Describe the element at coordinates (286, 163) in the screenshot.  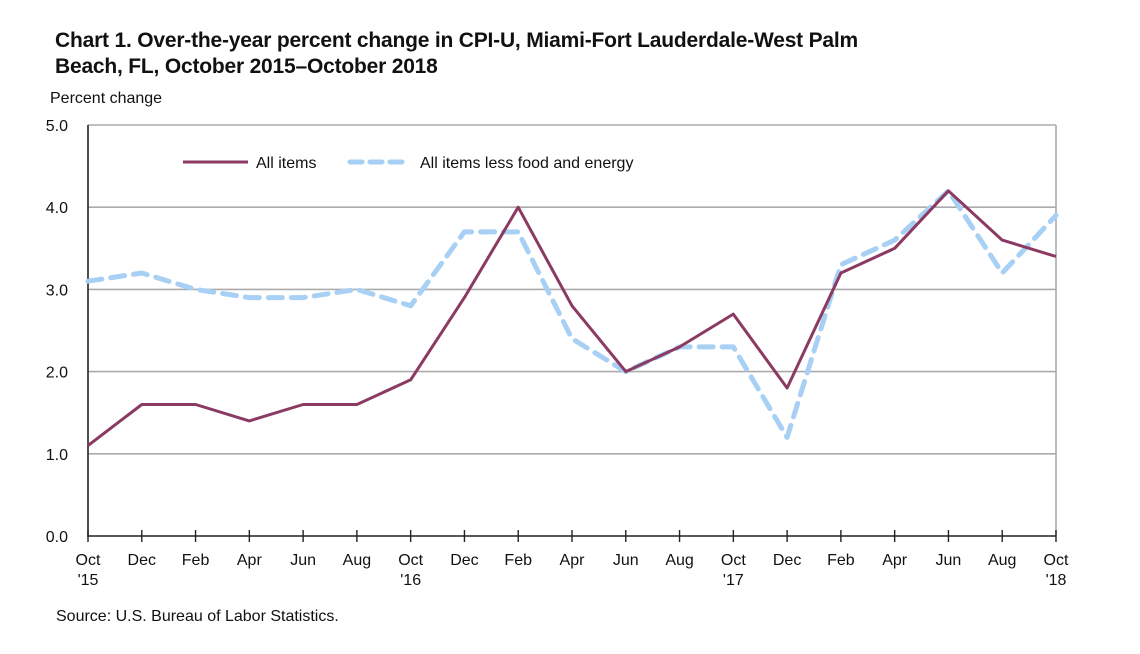
I see `legend-label-all-items: All items` at that location.